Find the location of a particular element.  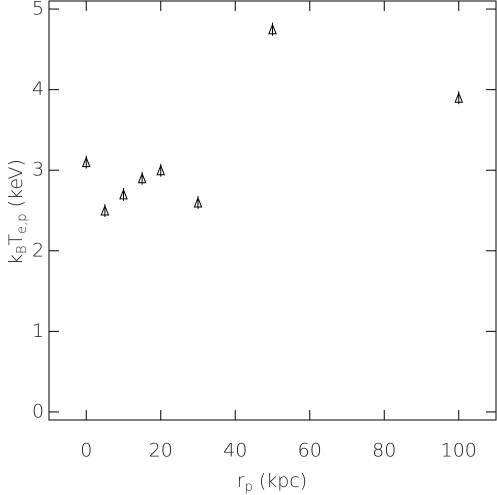

x-label-part: (kpc) is located at coordinates (280, 481).